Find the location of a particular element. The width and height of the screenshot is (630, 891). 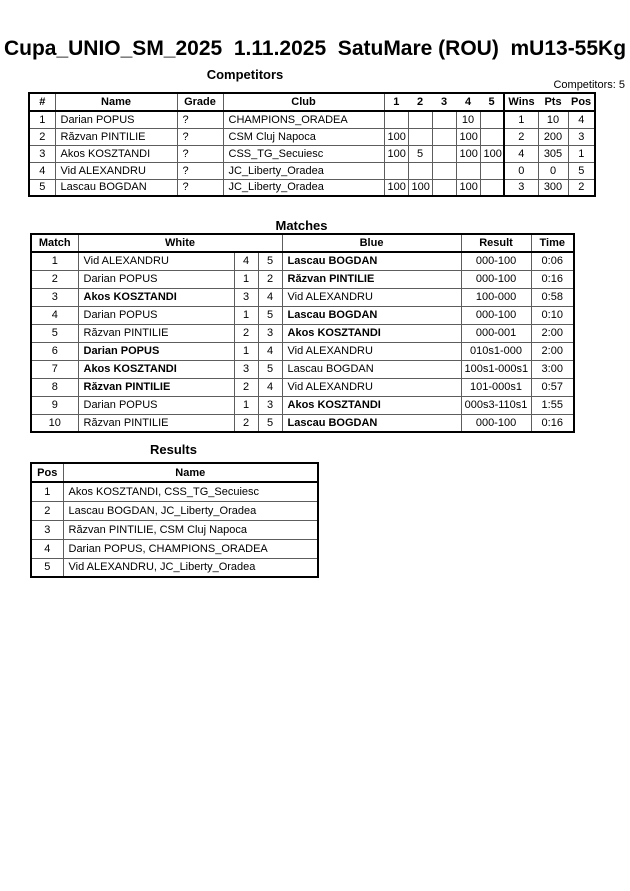

blue-competitor-number: 3 is located at coordinates (270, 405).